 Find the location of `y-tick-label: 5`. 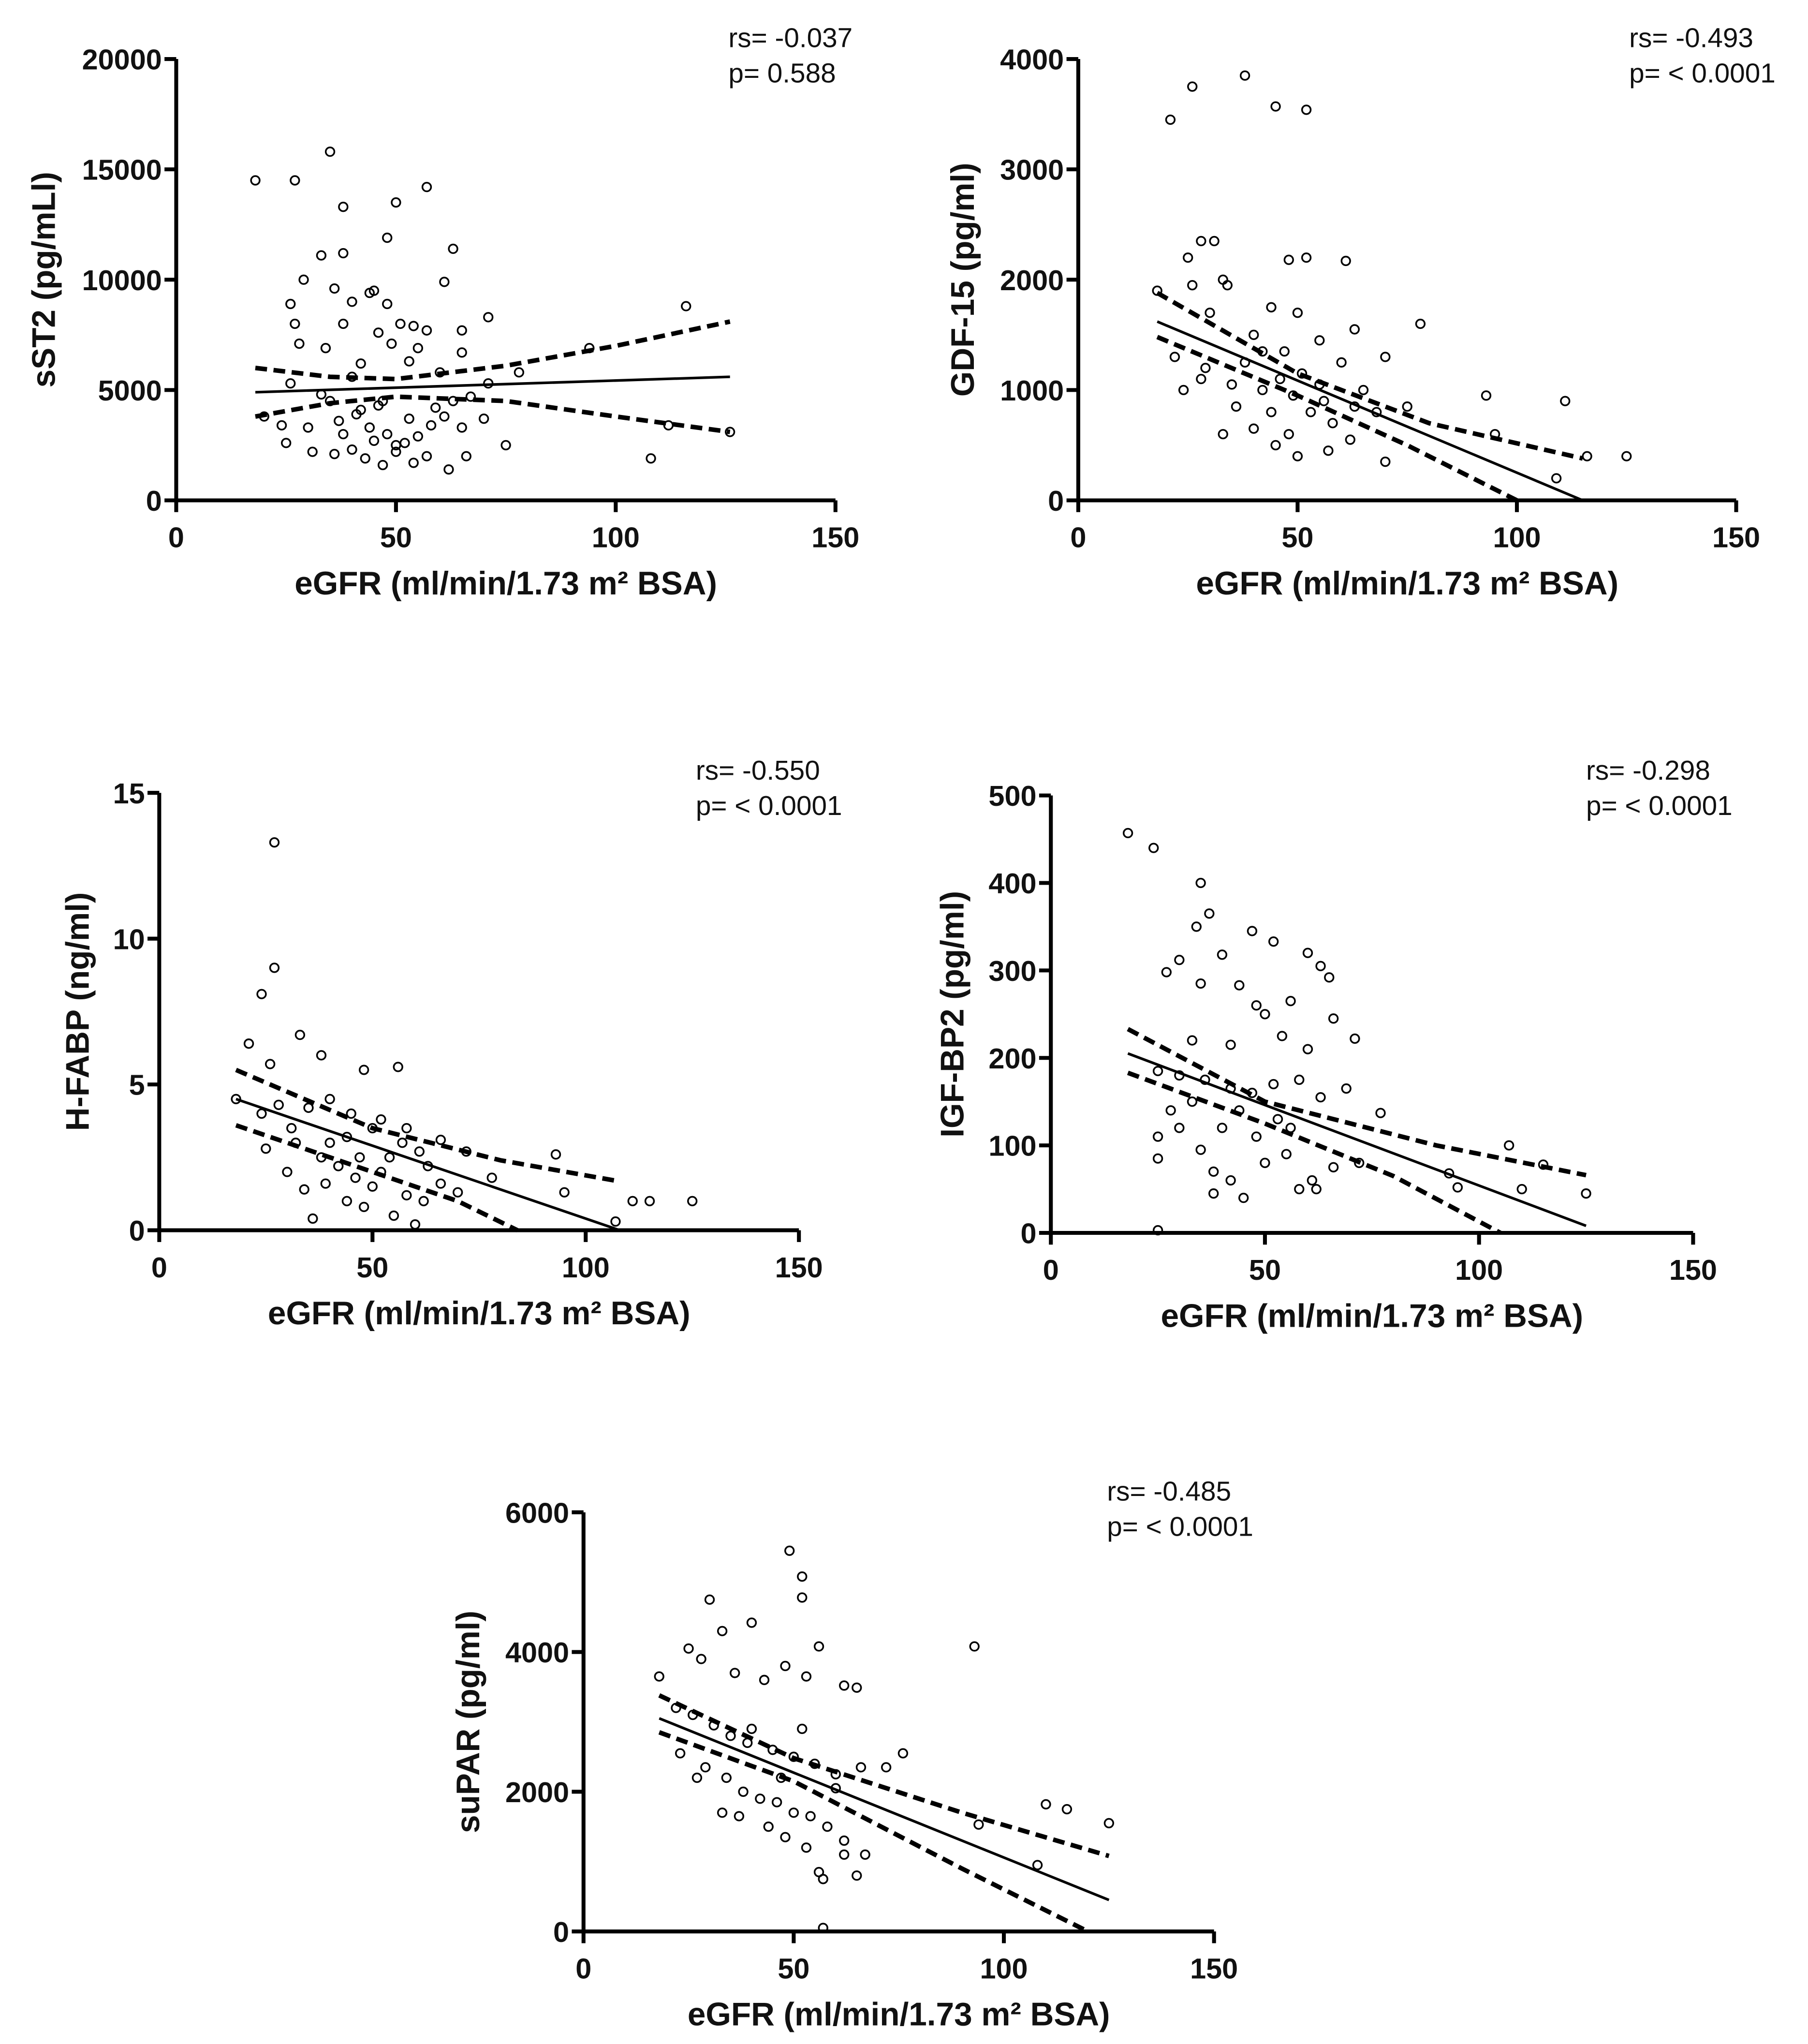

y-tick-label: 5 is located at coordinates (137, 1085).